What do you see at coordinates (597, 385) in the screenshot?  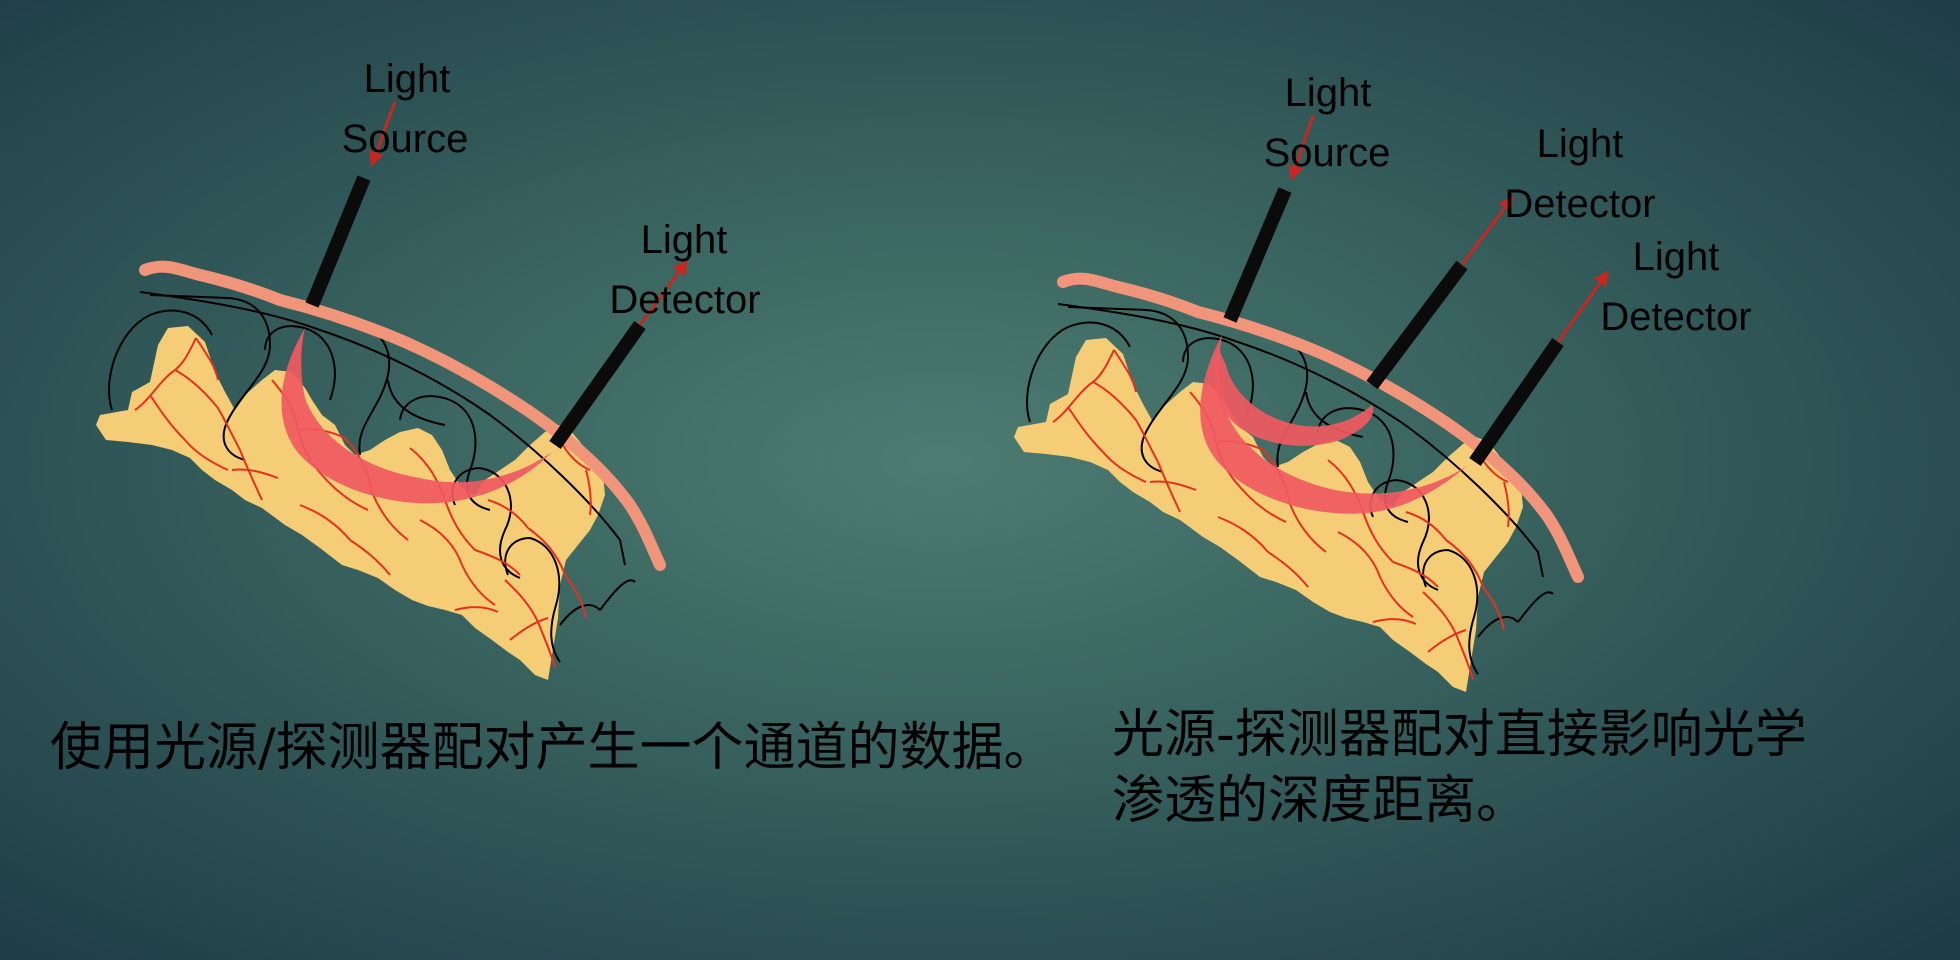 I see `light-detector-probe` at bounding box center [597, 385].